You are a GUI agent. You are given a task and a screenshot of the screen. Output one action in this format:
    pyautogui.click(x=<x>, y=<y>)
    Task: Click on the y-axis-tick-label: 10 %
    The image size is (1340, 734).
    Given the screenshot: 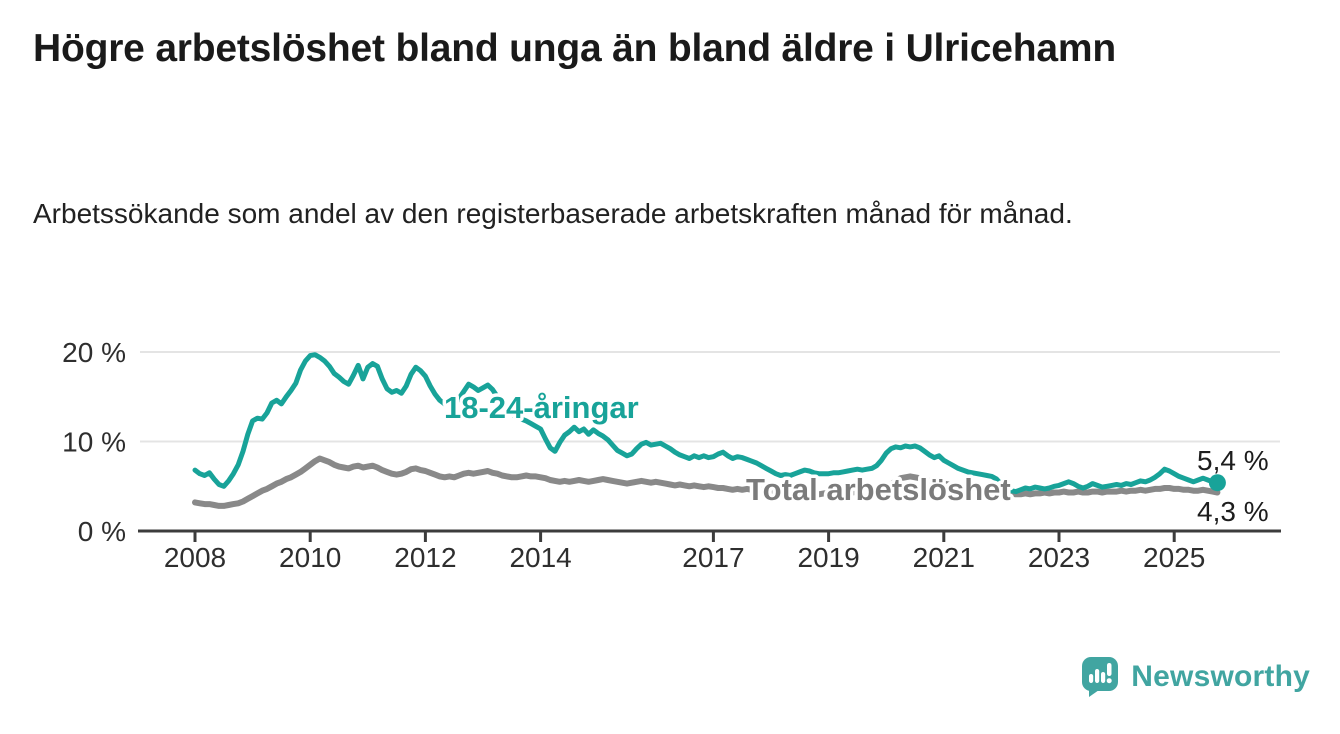 What is the action you would take?
    pyautogui.click(x=94, y=442)
    